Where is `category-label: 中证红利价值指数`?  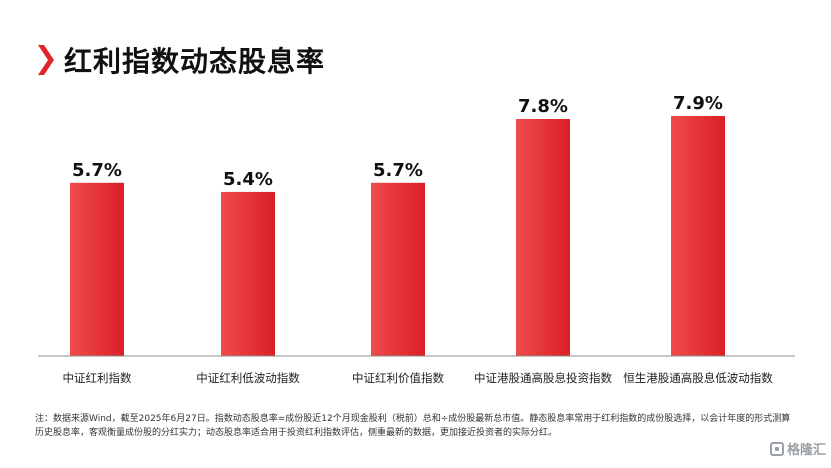 category-label: 中证红利价值指数 is located at coordinates (398, 378).